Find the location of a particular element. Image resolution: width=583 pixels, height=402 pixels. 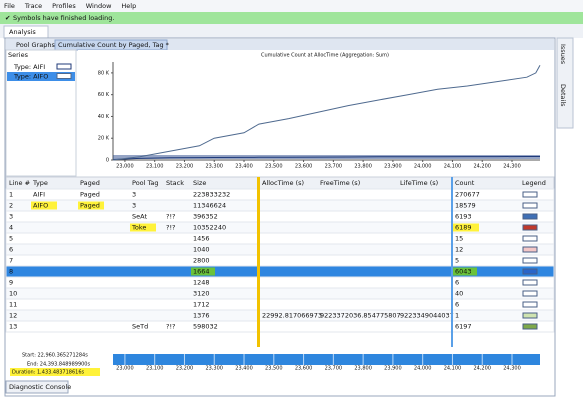

menu-item: Trace is located at coordinates (33, 6).